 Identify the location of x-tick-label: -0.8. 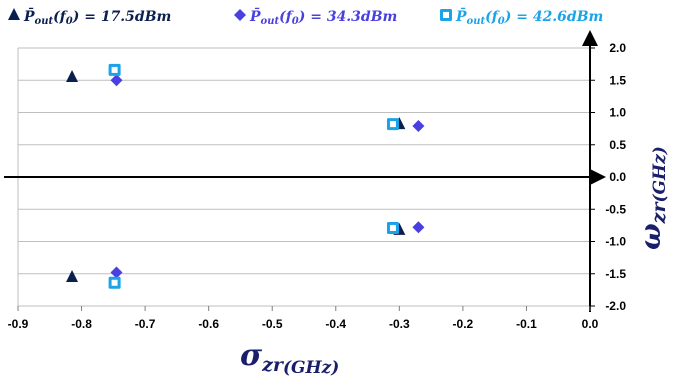
(81, 324).